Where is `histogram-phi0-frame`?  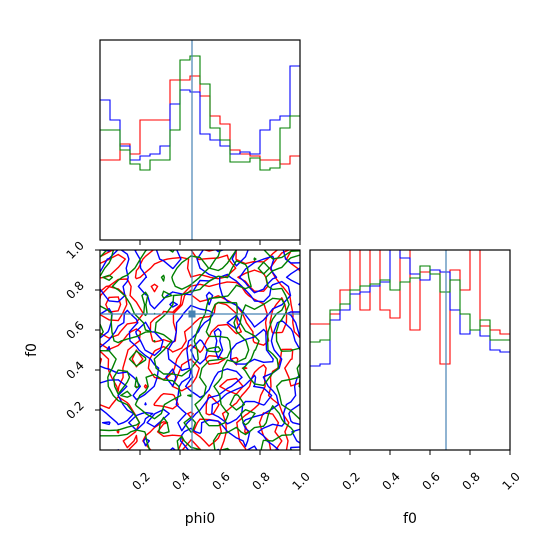 histogram-phi0-frame is located at coordinates (200, 140).